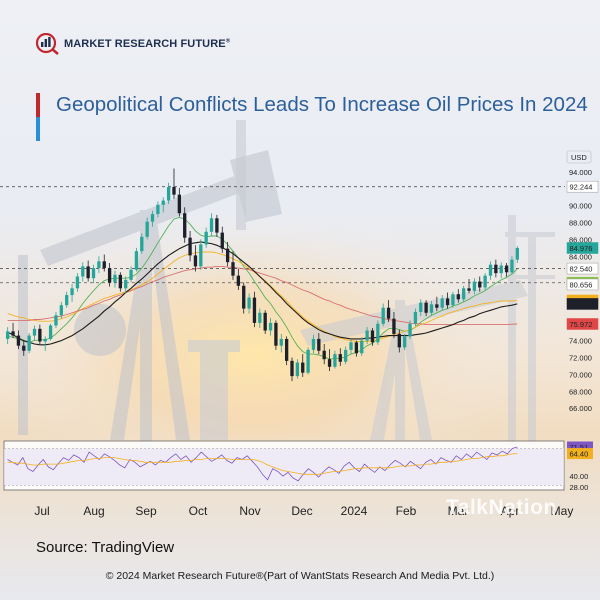 The width and height of the screenshot is (600, 600). What do you see at coordinates (105, 547) in the screenshot?
I see `source-note: Source: TradingView` at bounding box center [105, 547].